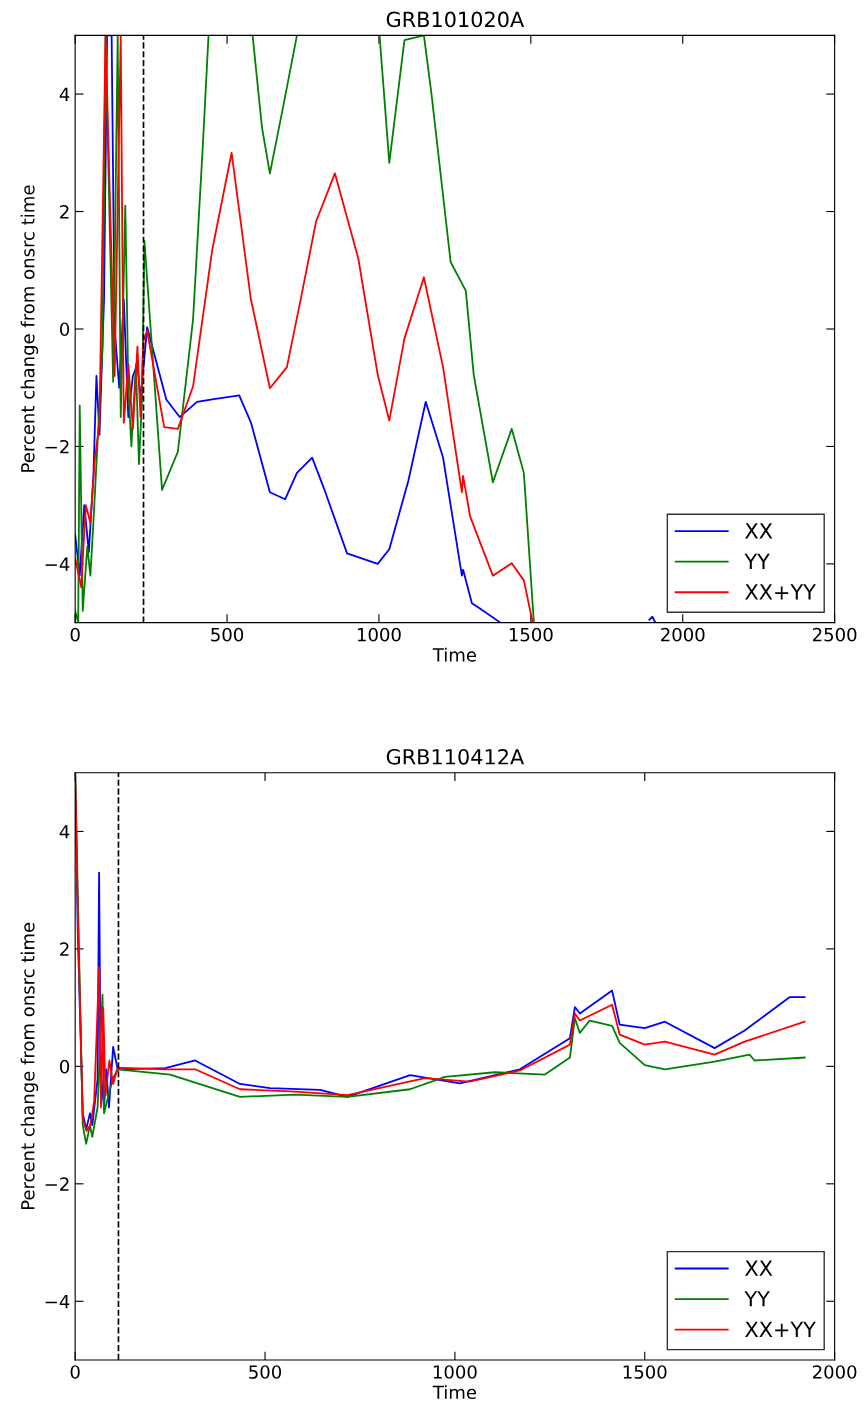 The image size is (864, 1413). What do you see at coordinates (455, 756) in the screenshot?
I see `chart-title: GRB110412A` at bounding box center [455, 756].